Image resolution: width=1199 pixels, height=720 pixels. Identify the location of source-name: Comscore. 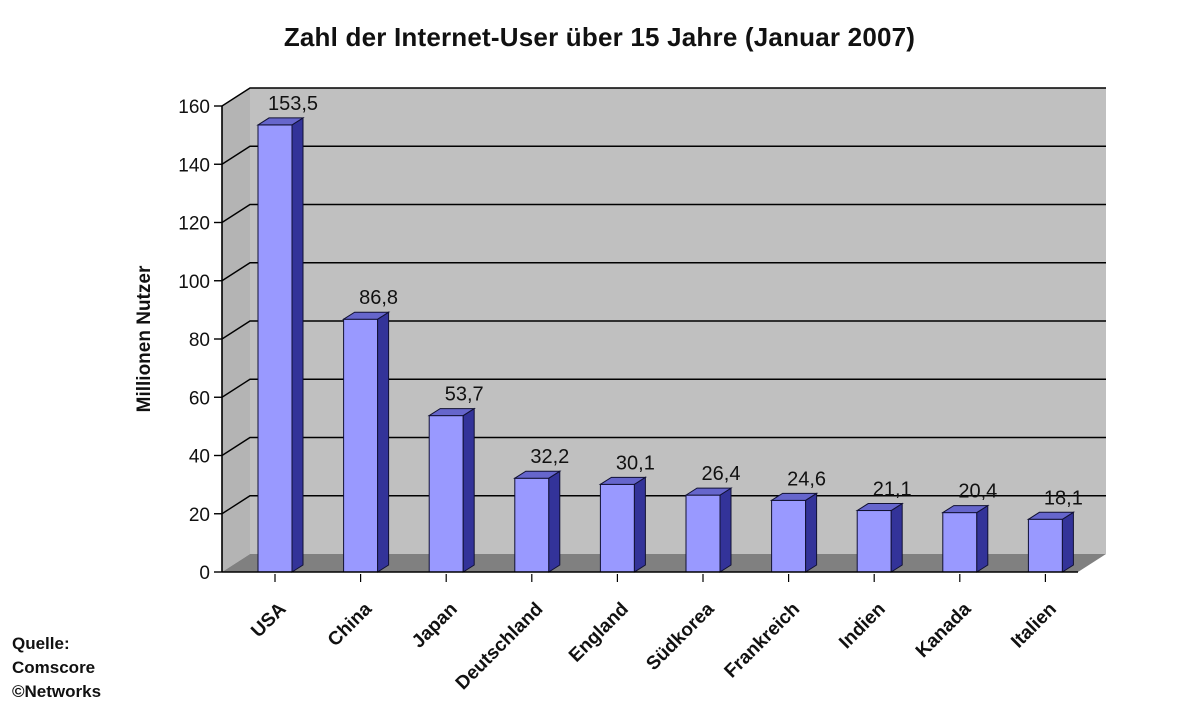
(54, 667).